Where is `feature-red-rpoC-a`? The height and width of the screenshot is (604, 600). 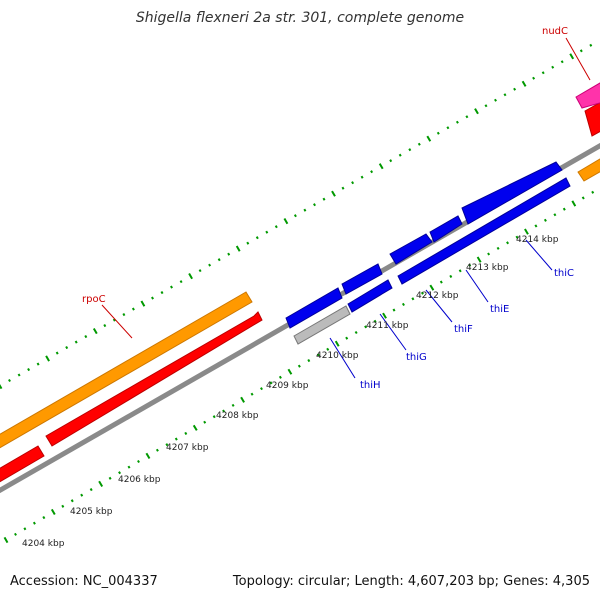
feature-red-rpoC-a is located at coordinates (22, 464).